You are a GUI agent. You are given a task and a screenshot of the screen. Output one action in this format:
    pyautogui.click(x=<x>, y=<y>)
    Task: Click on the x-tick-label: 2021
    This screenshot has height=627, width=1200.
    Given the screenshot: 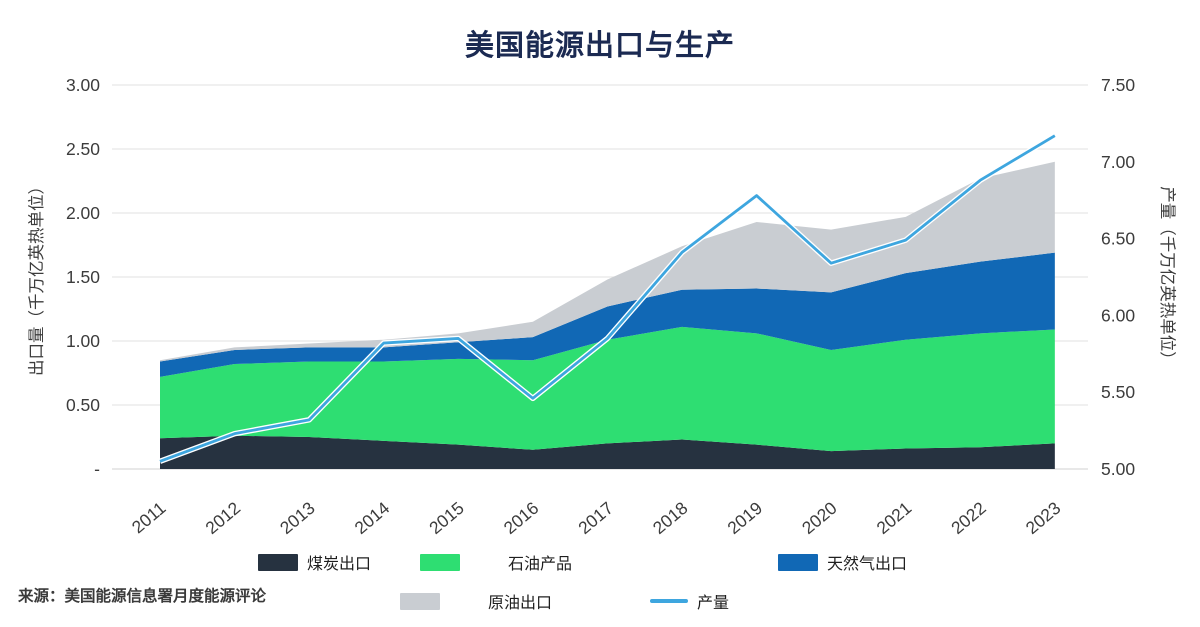 What is the action you would take?
    pyautogui.click(x=894, y=518)
    